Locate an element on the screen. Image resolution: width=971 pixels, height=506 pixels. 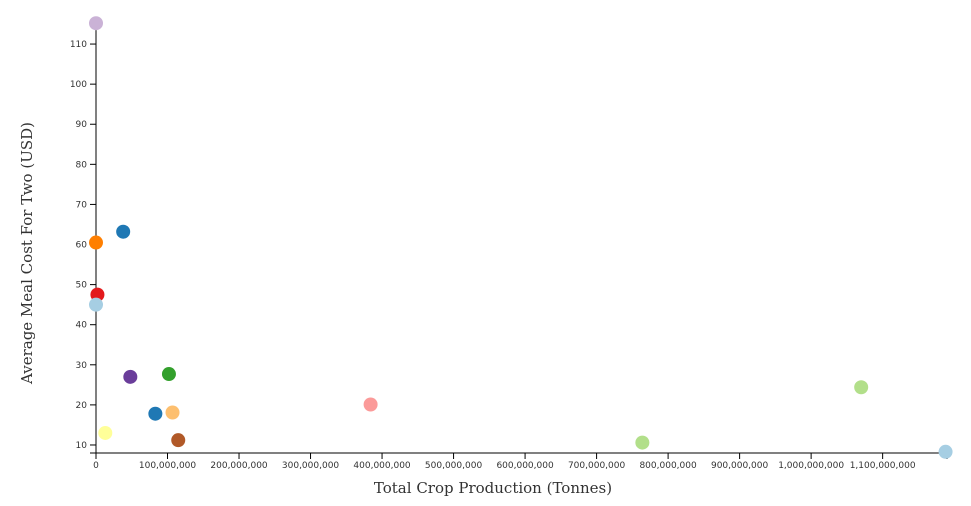
x-tick-label: 500,000,000 is located at coordinates (454, 466).